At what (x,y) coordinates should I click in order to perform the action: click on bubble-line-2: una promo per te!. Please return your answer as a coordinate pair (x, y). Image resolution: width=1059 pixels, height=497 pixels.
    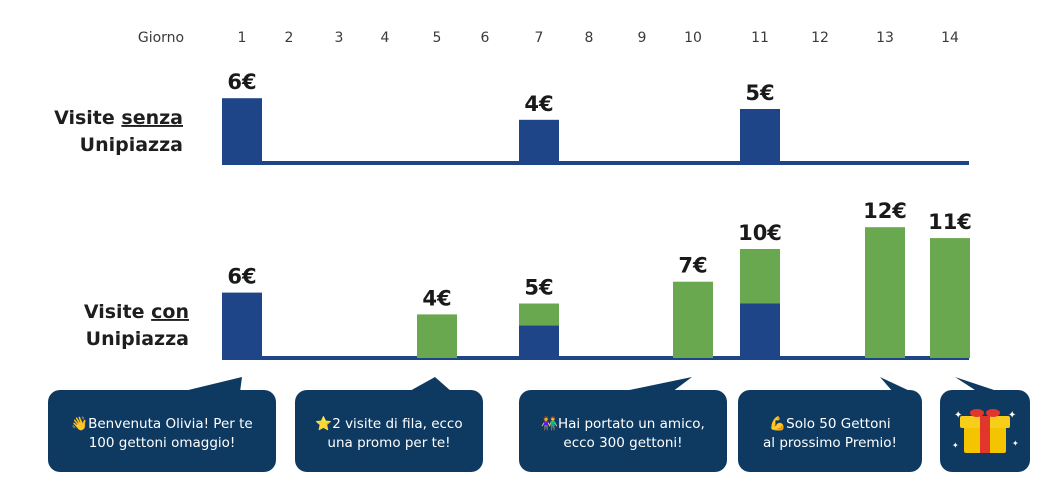
    Looking at the image, I should click on (388, 443).